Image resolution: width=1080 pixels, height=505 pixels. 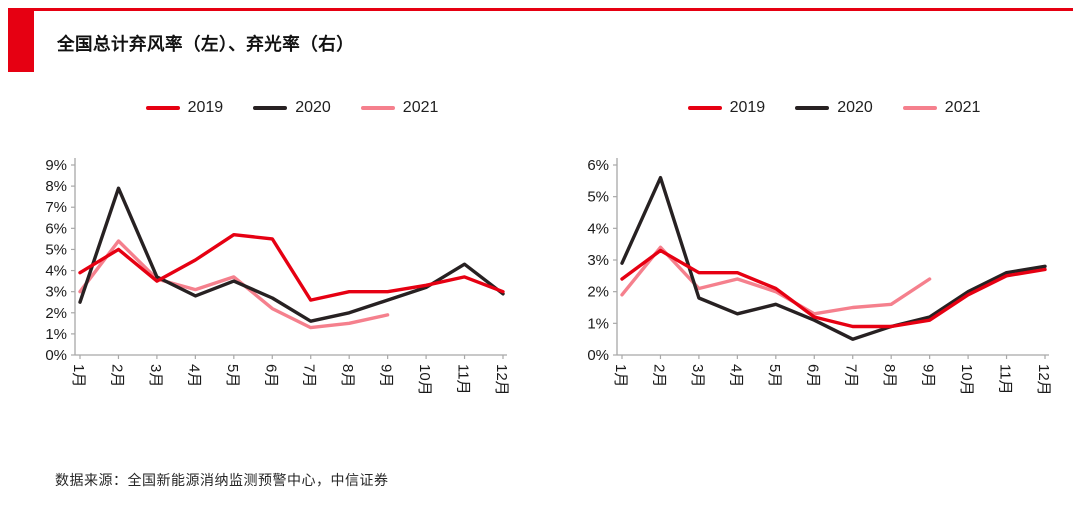 What do you see at coordinates (56, 186) in the screenshot?
I see `y-tick-label: 8%` at bounding box center [56, 186].